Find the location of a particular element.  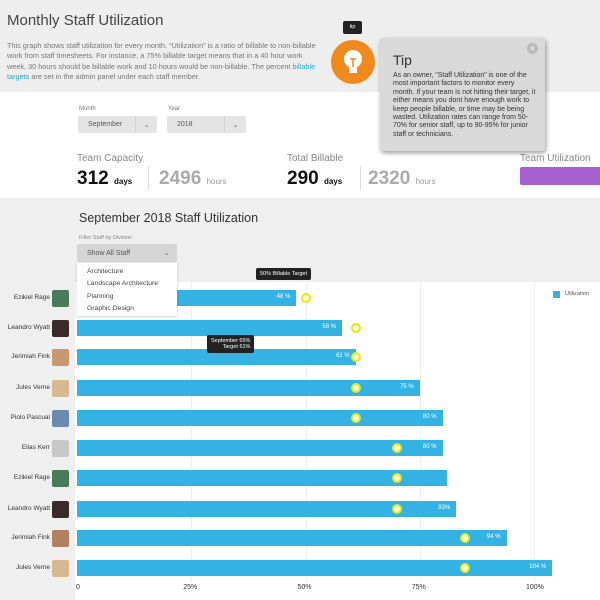

bar-value-label: 75 % is located at coordinates (407, 387).